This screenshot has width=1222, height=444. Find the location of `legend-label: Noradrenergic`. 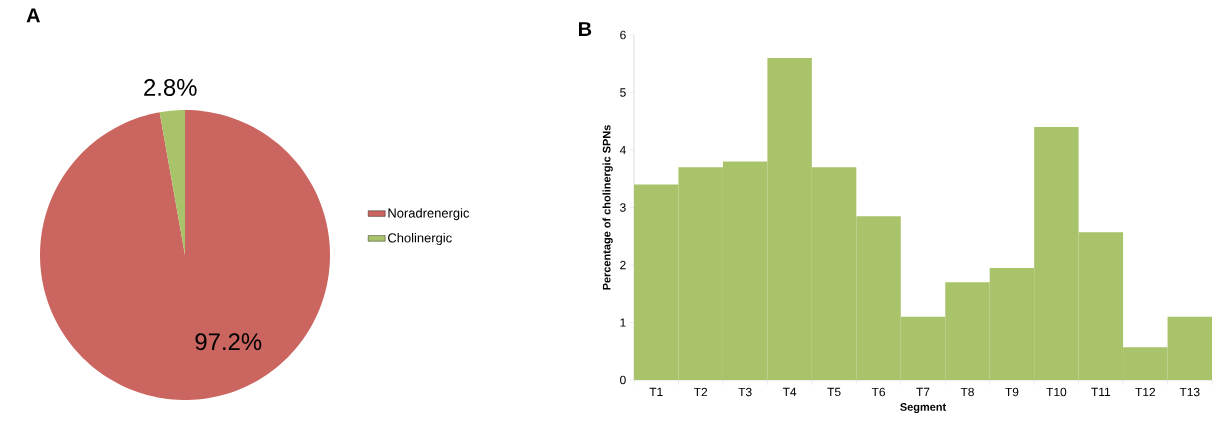

legend-label: Noradrenergic is located at coordinates (429, 214).